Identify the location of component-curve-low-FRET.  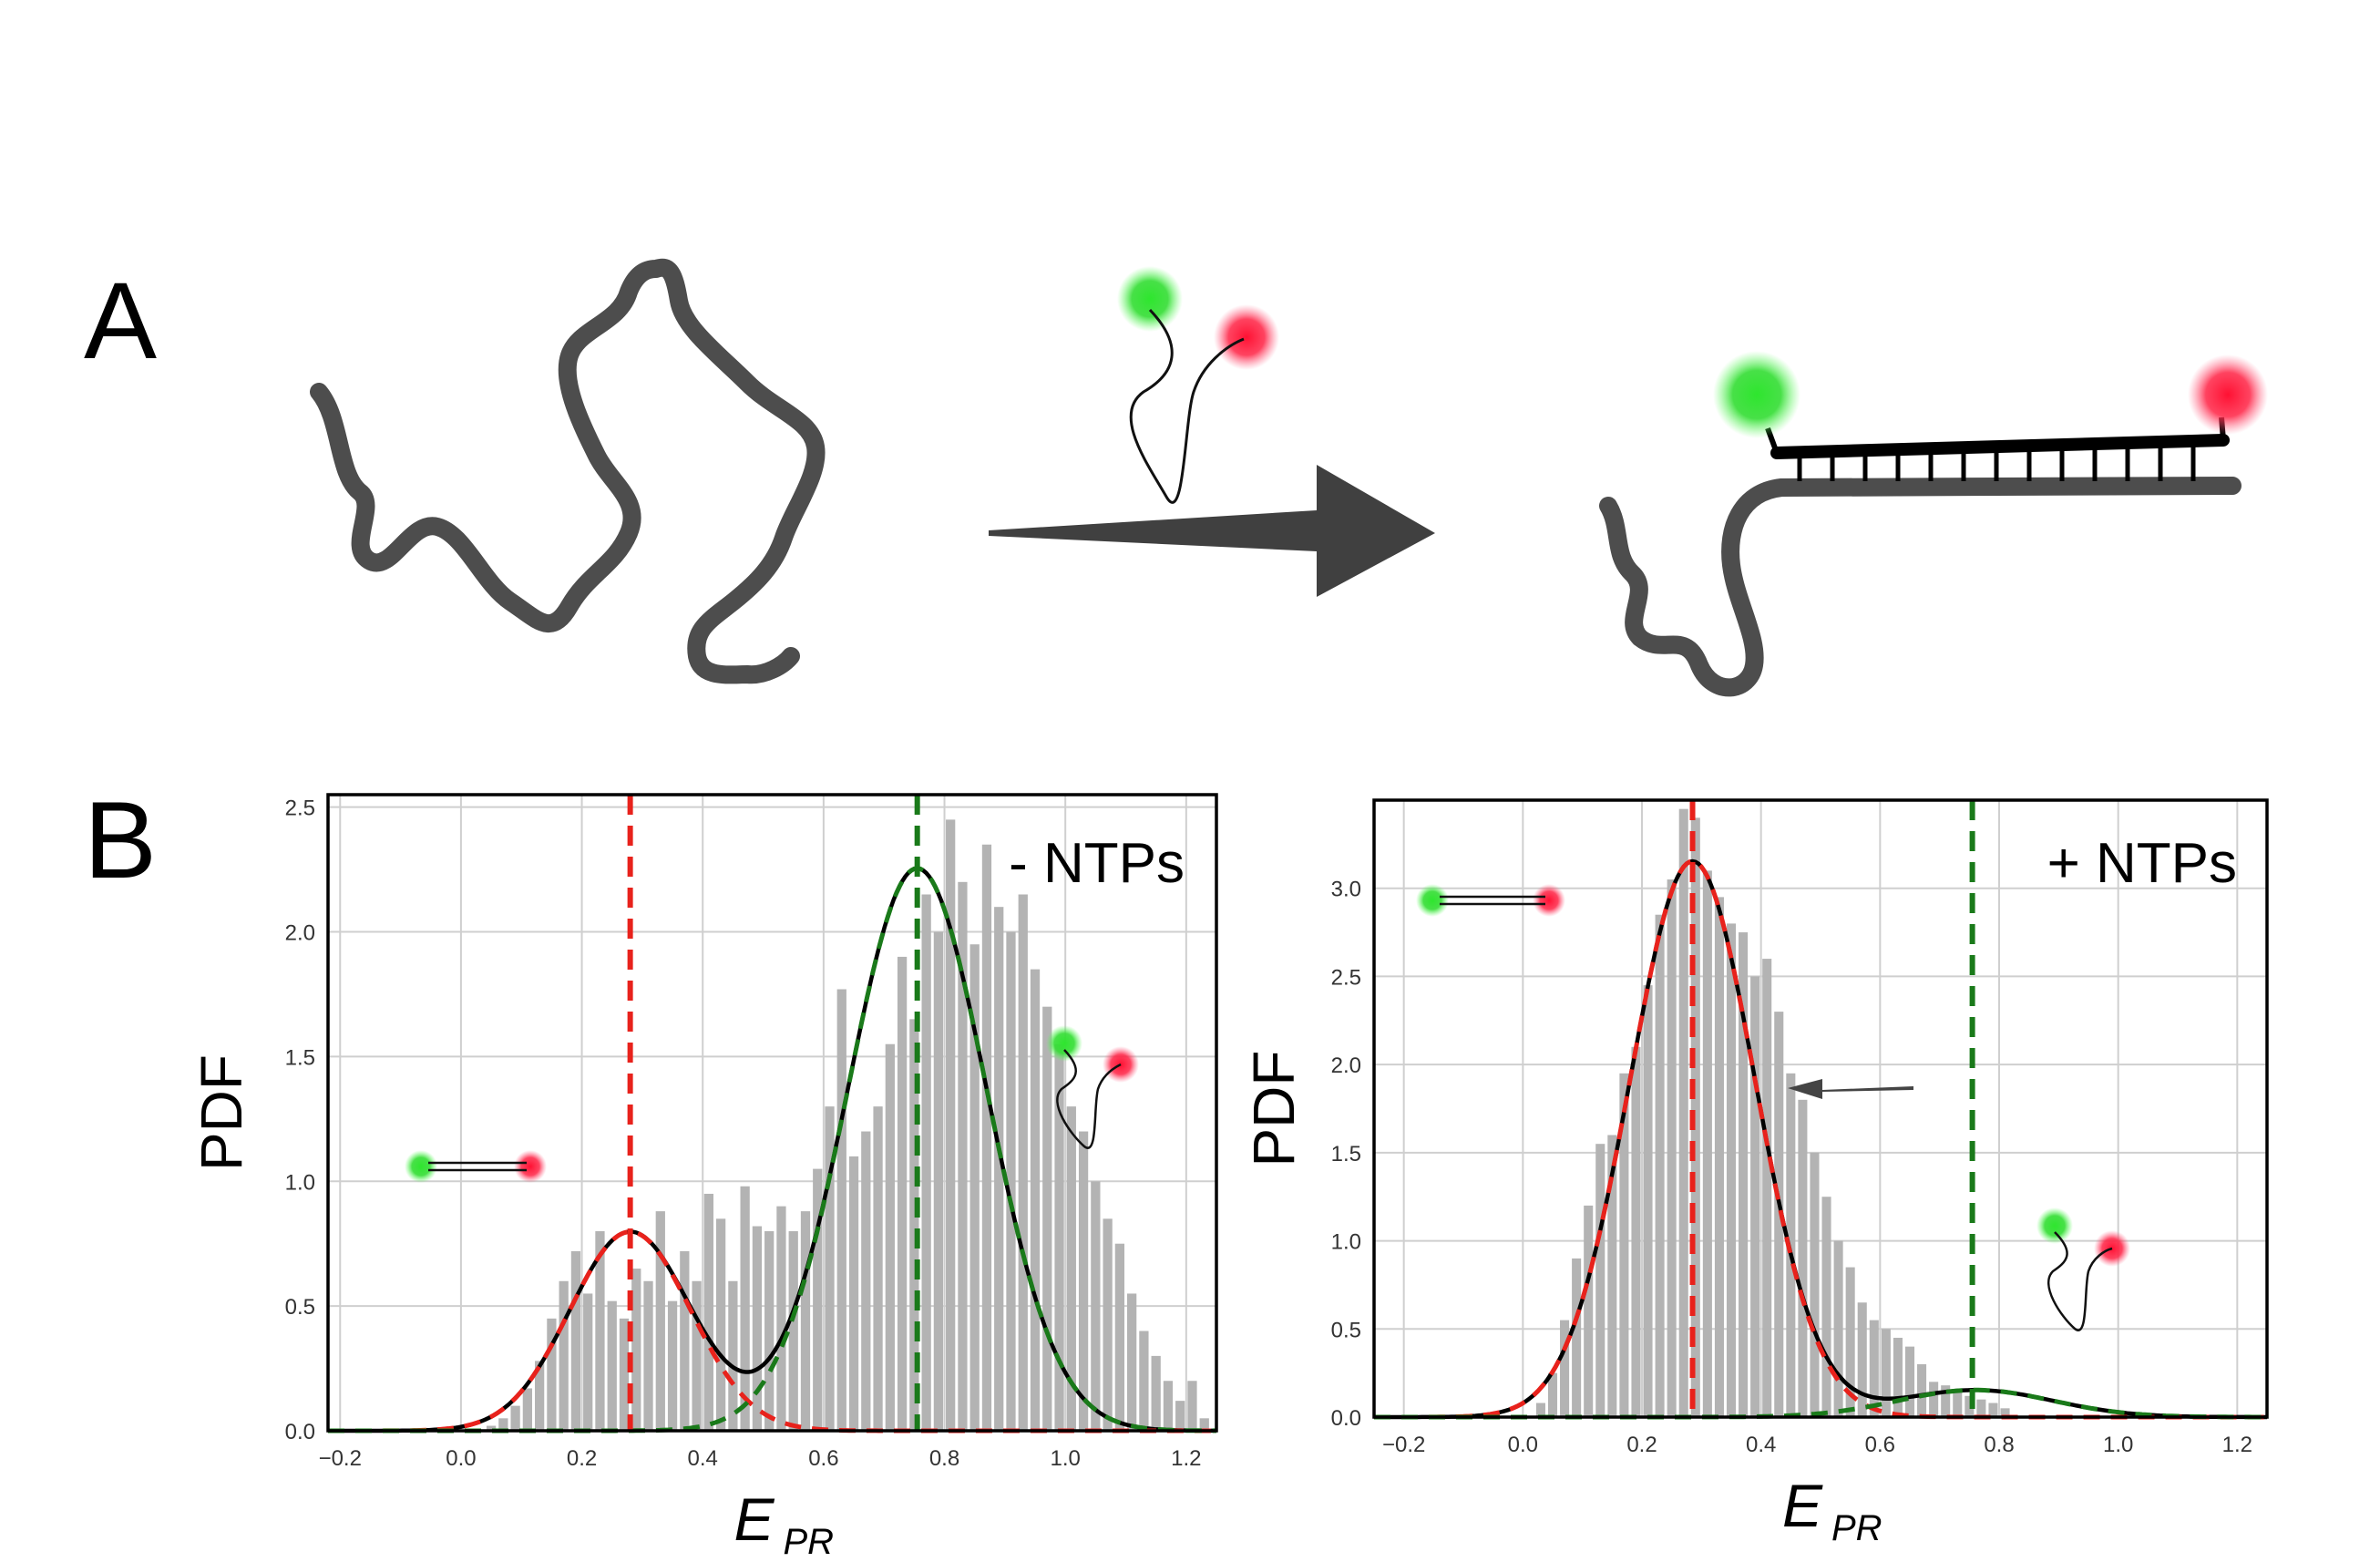
(1821, 1139).